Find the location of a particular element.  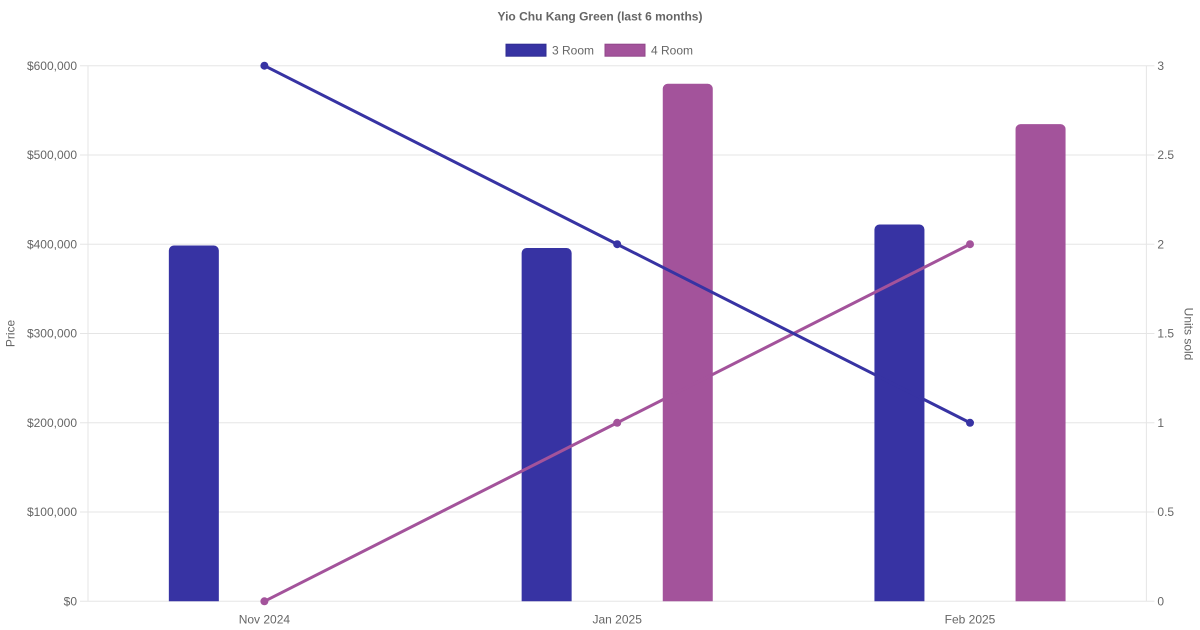

svg-text: Jan 2025 is located at coordinates (618, 619).